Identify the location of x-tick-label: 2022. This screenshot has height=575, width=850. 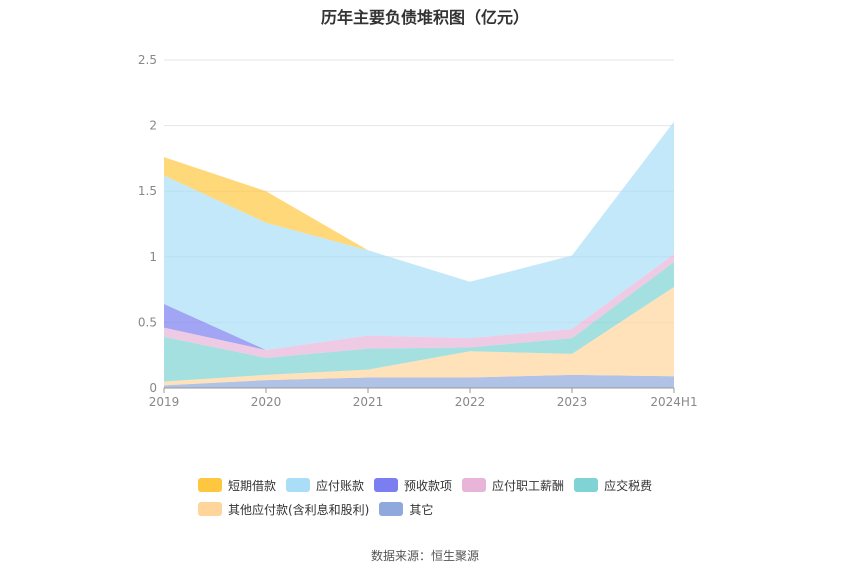
(470, 402).